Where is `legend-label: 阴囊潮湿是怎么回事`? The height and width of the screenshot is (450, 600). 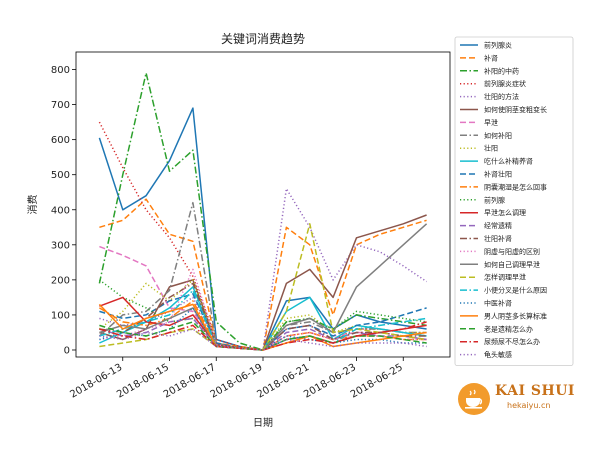
legend-label: 阴囊潮湿是怎么回事 is located at coordinates (515, 186).